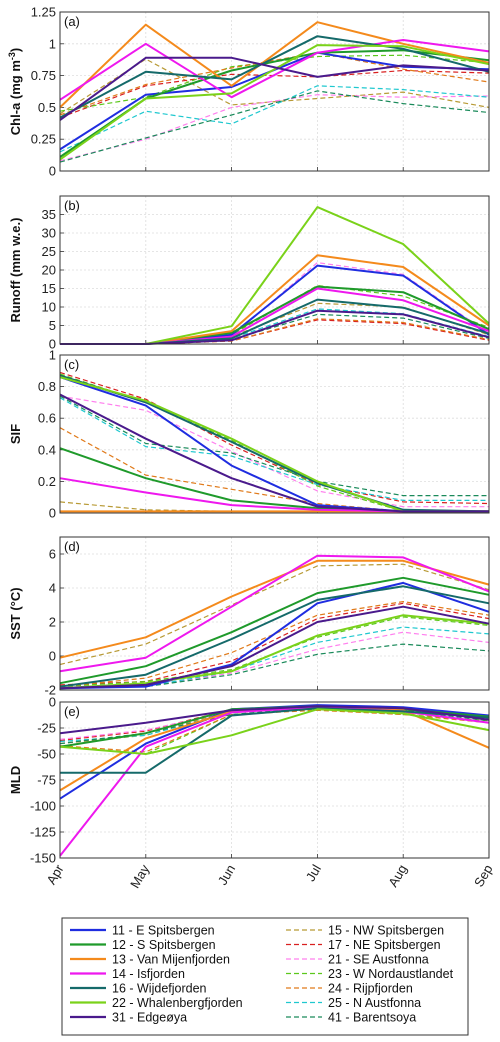 Image resolution: width=500 pixels, height=1042 pixels. I want to click on y-tick-label: 4, so click(52, 588).